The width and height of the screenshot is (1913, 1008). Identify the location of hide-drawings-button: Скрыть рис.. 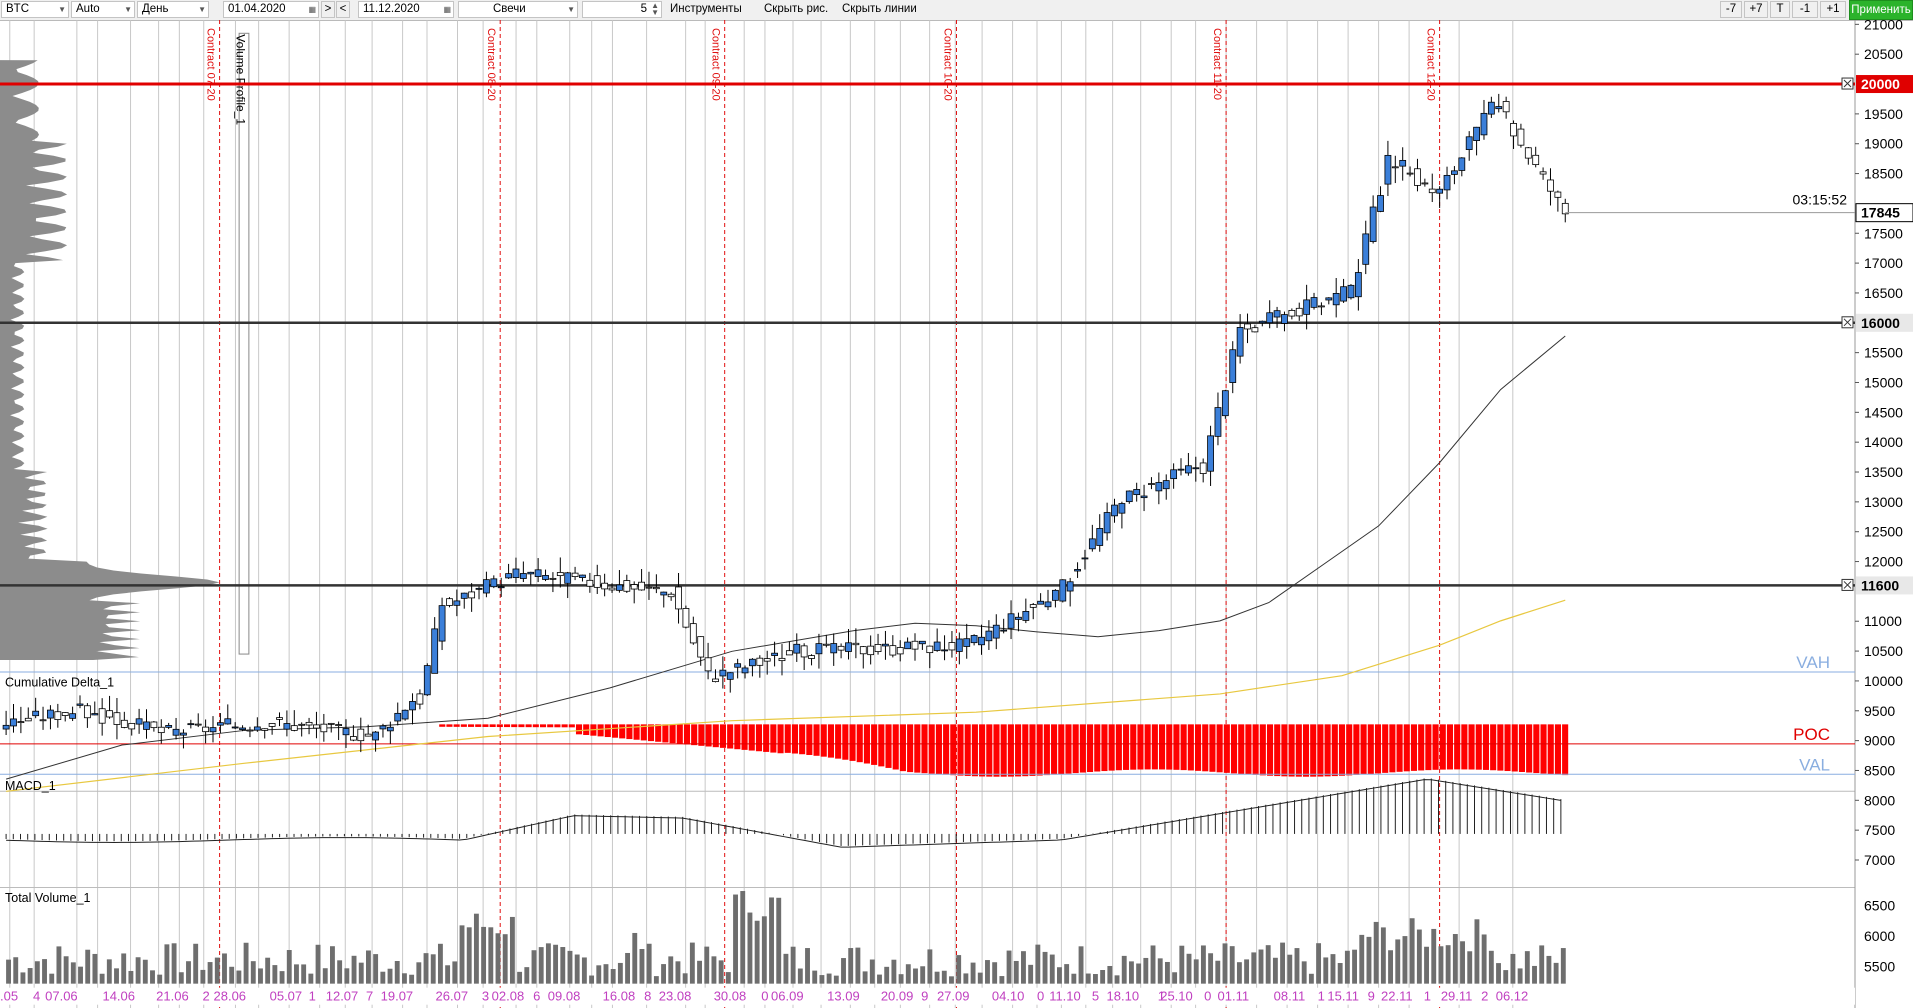
(796, 9).